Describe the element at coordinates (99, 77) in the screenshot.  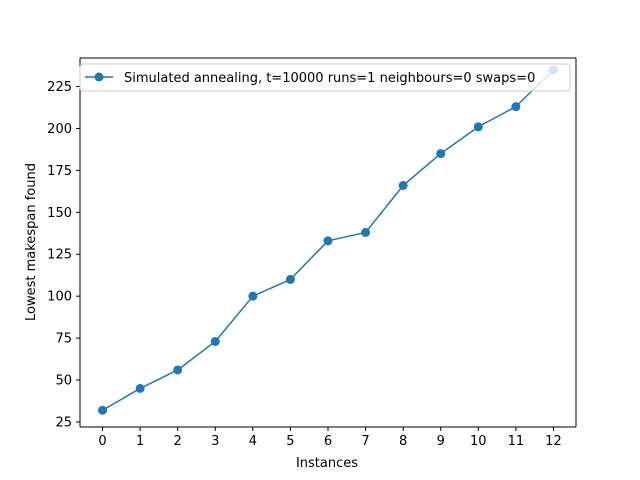
I see `legend-series-marker` at that location.